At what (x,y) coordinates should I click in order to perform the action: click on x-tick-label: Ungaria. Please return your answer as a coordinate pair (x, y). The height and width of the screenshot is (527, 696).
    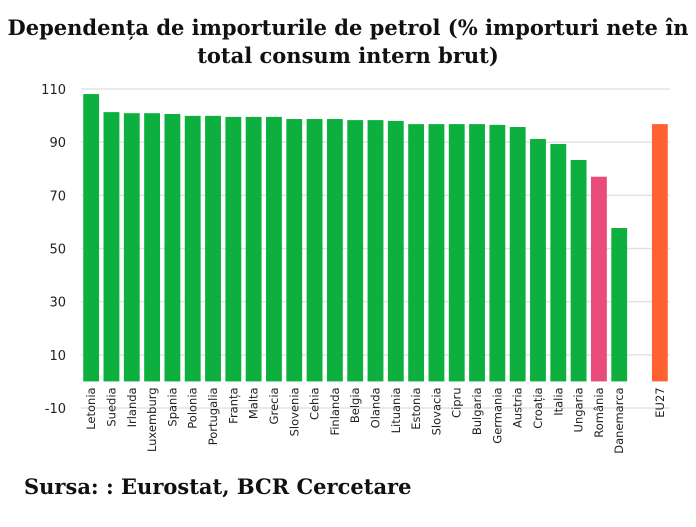
    Looking at the image, I should click on (579, 409).